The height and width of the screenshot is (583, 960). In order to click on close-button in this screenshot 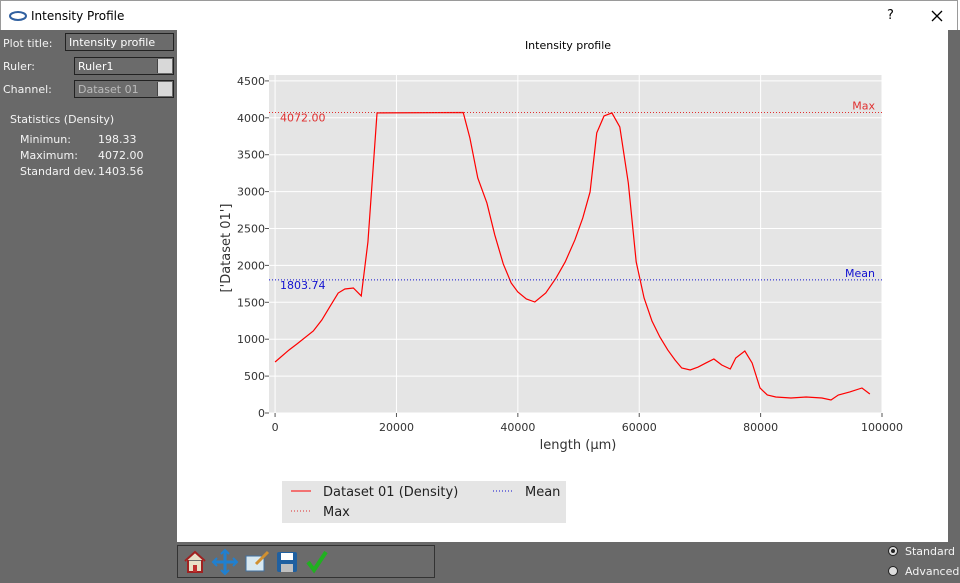, I will do `click(937, 16)`.